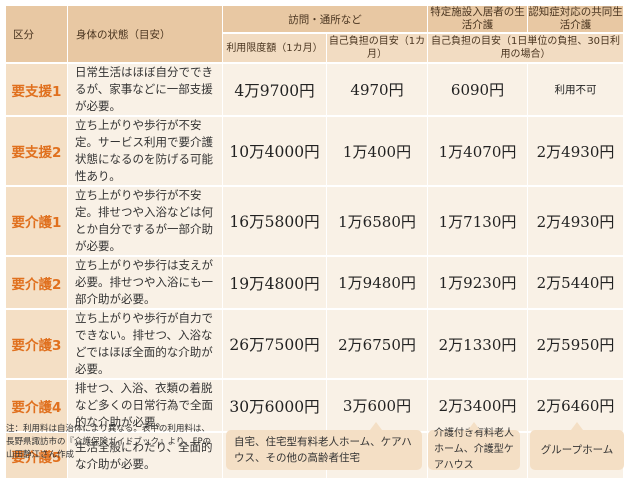 The width and height of the screenshot is (630, 484). I want to click on header-self-pay-day: 自己負担の目安（1日単位の負担、30日利用の場合）, so click(526, 49).